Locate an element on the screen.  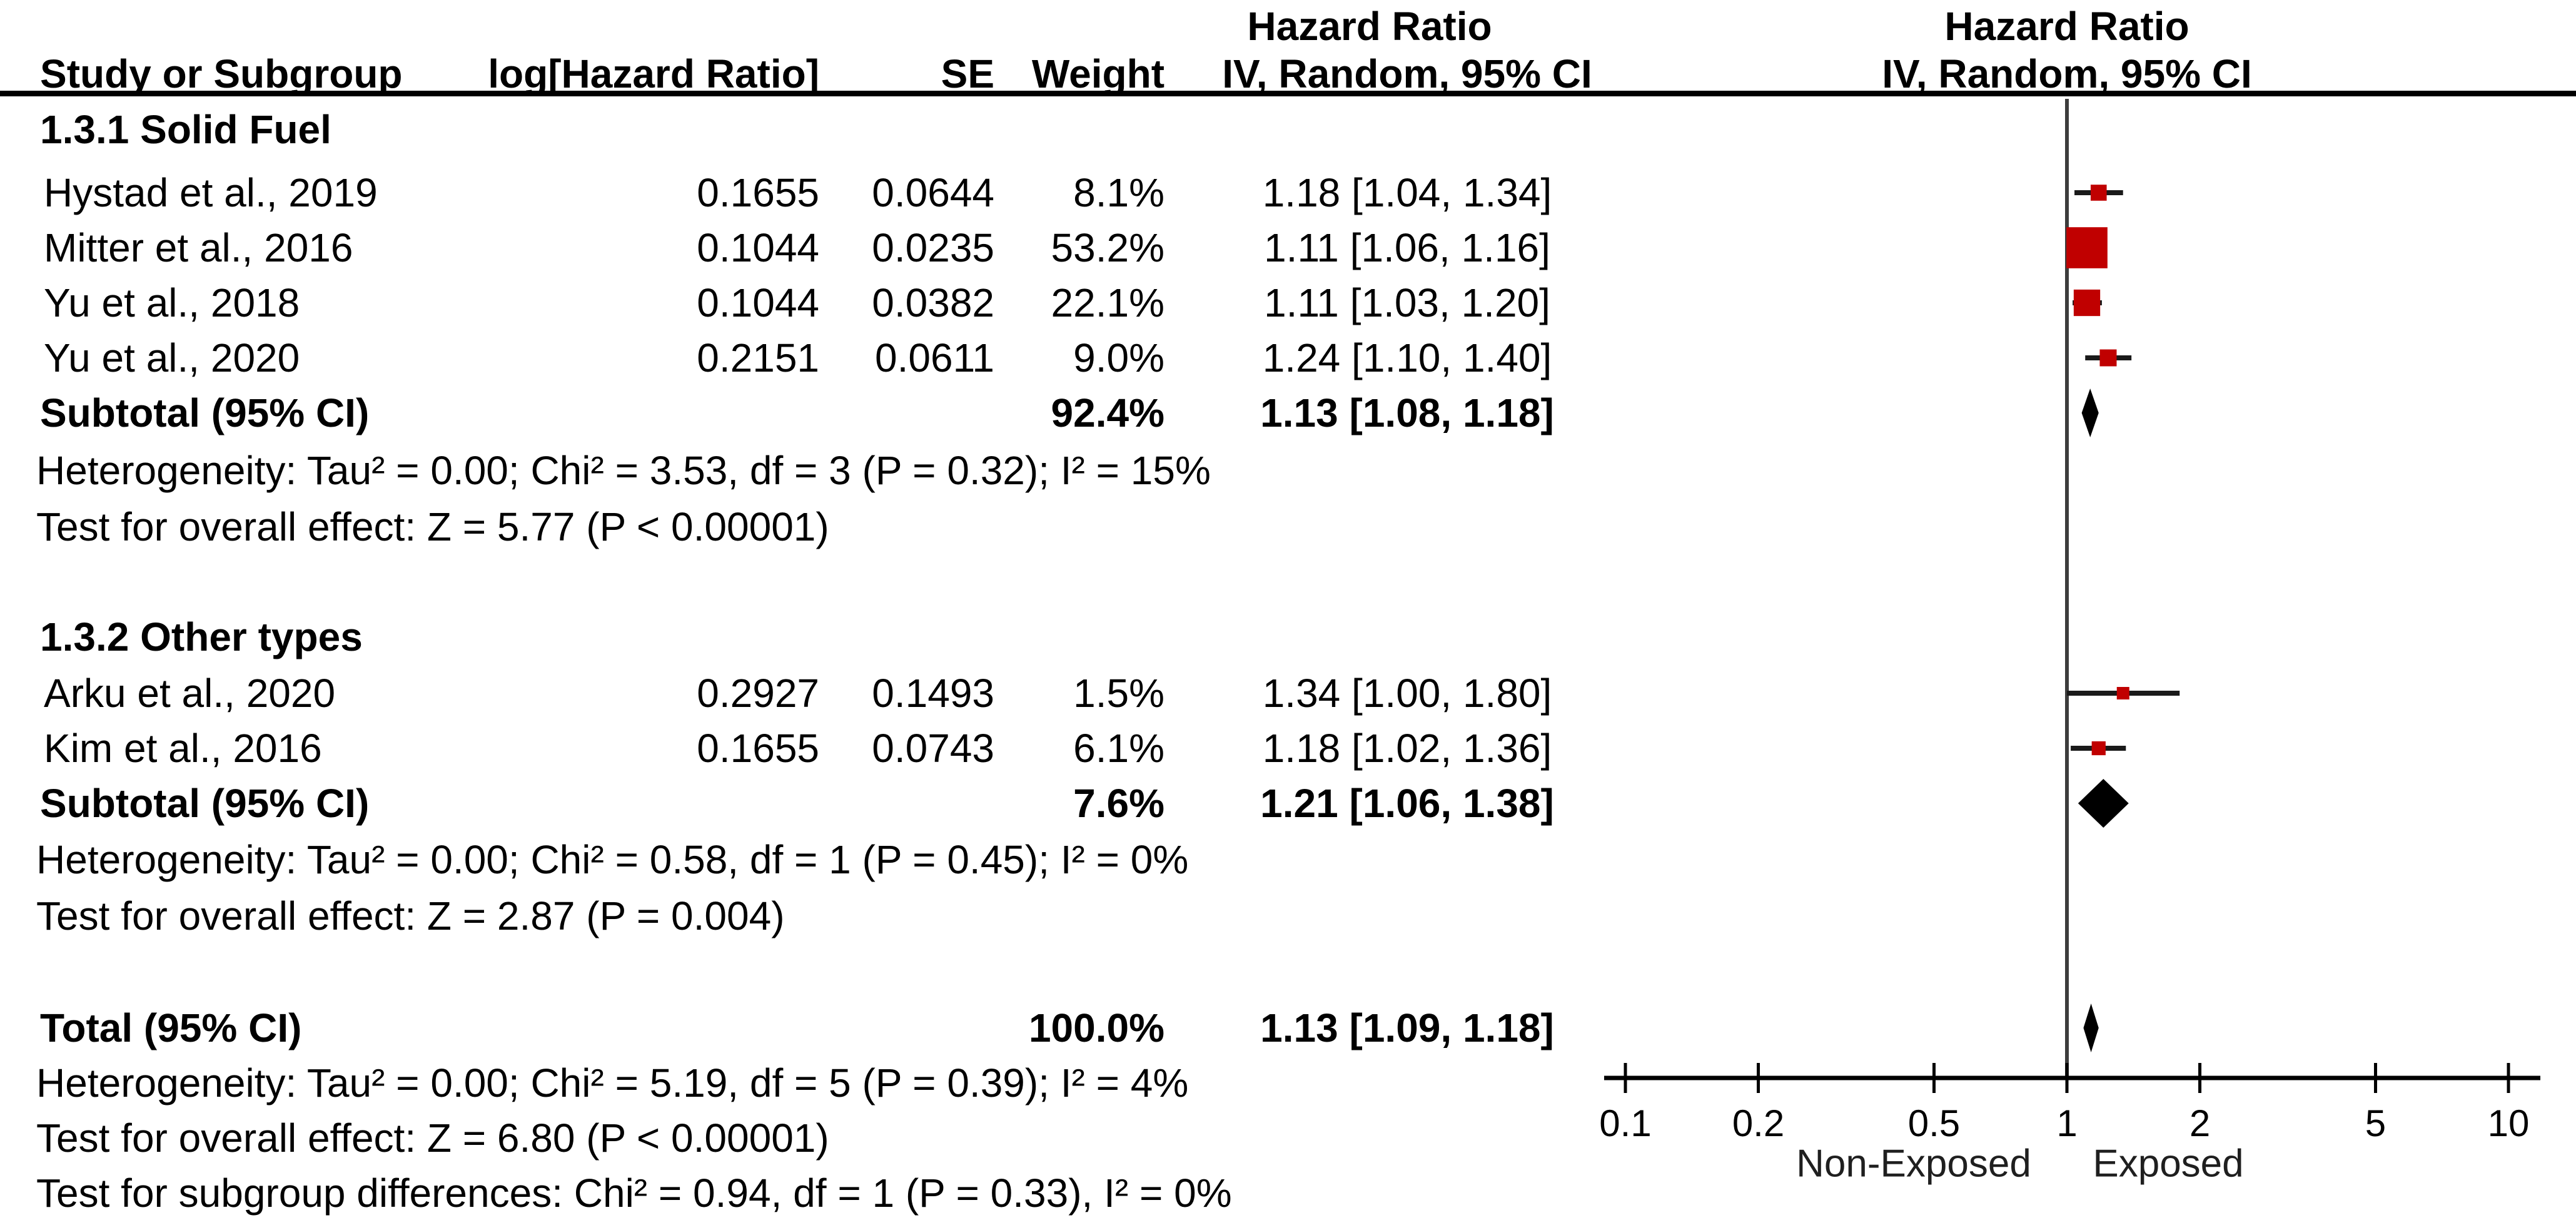
study-name: Arku et al., 2020 is located at coordinates (190, 693).